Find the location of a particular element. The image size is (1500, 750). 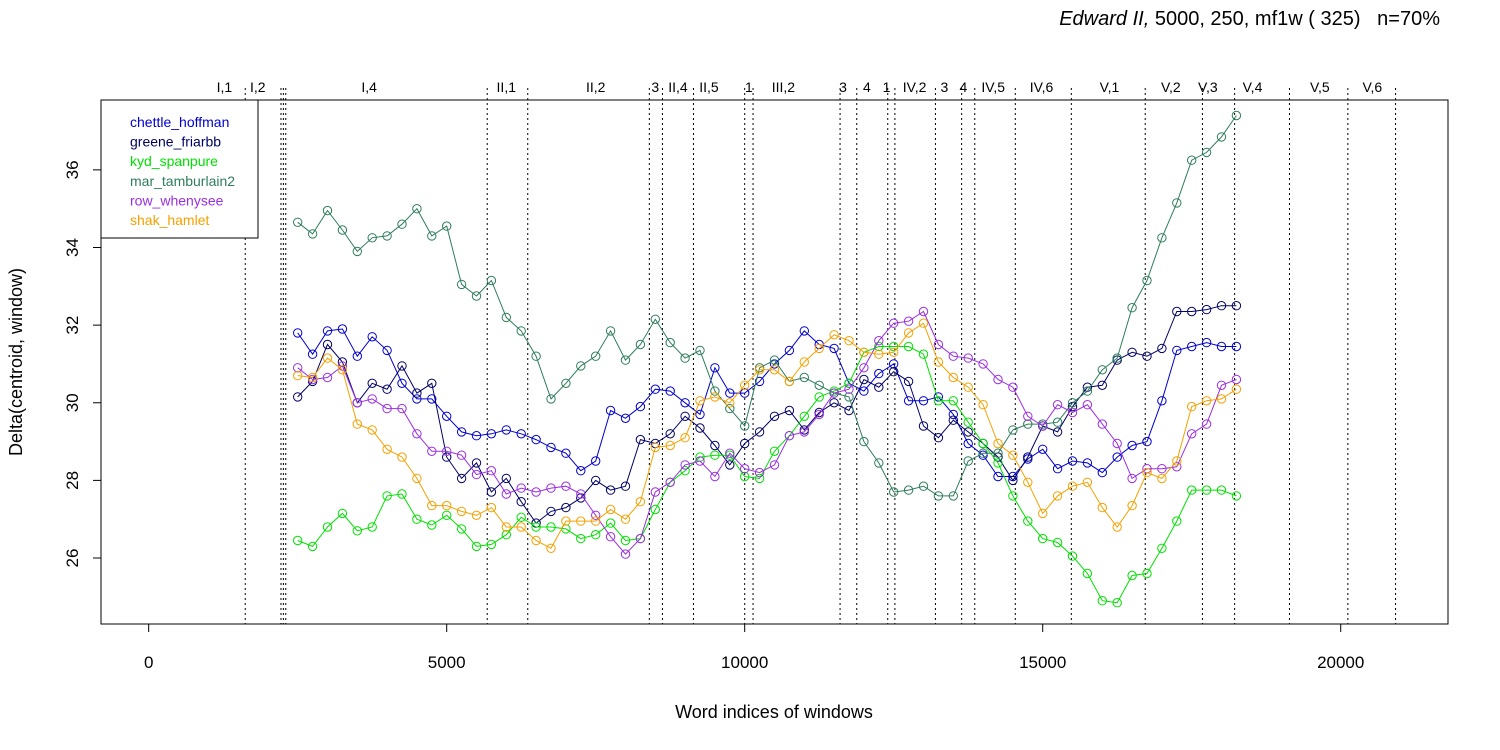

scene-label: IV,6 is located at coordinates (1042, 87).